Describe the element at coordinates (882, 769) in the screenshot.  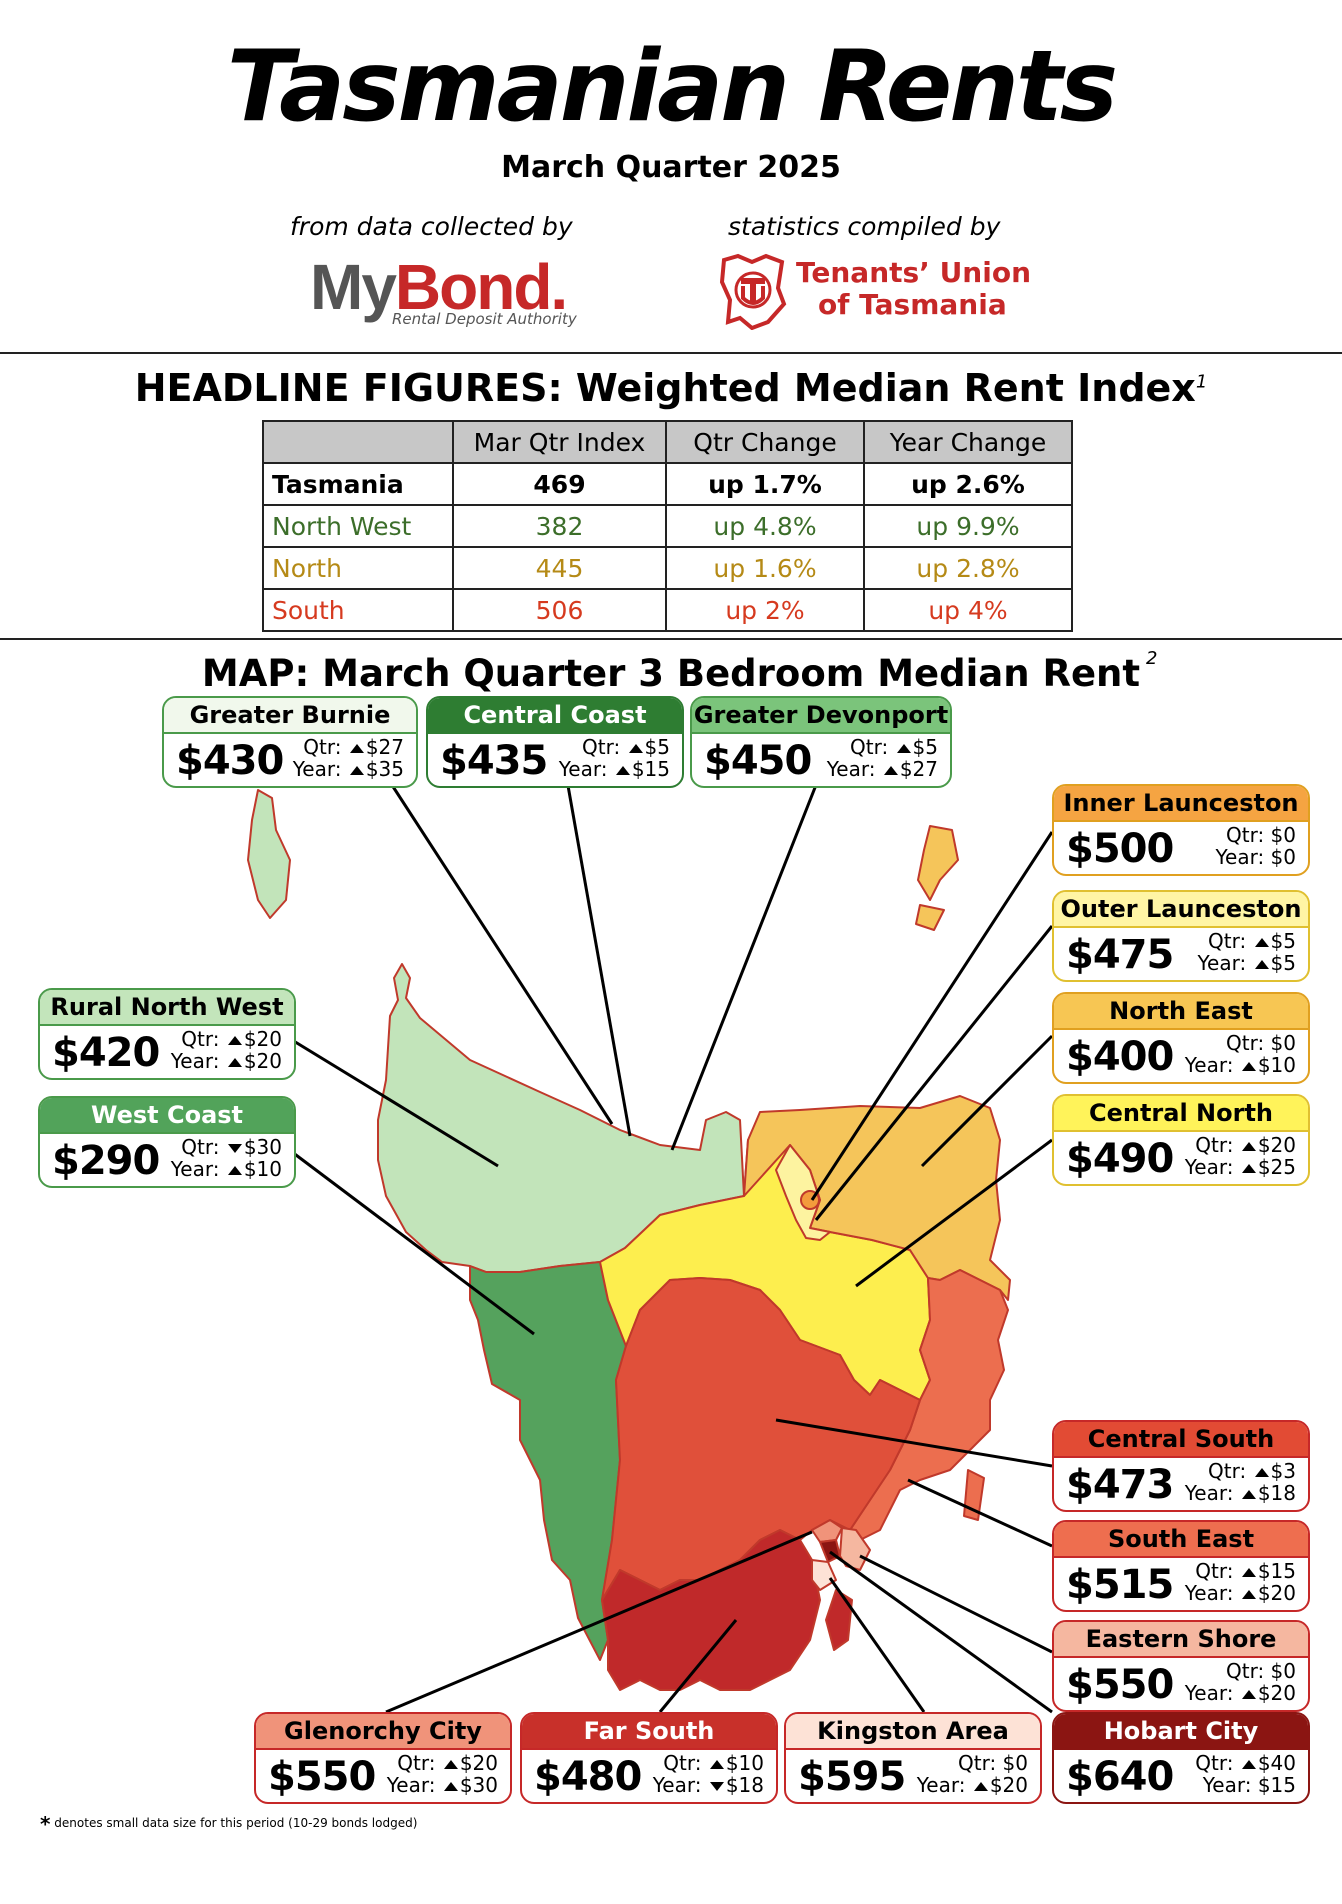
I see `year-change: Year: $27` at that location.